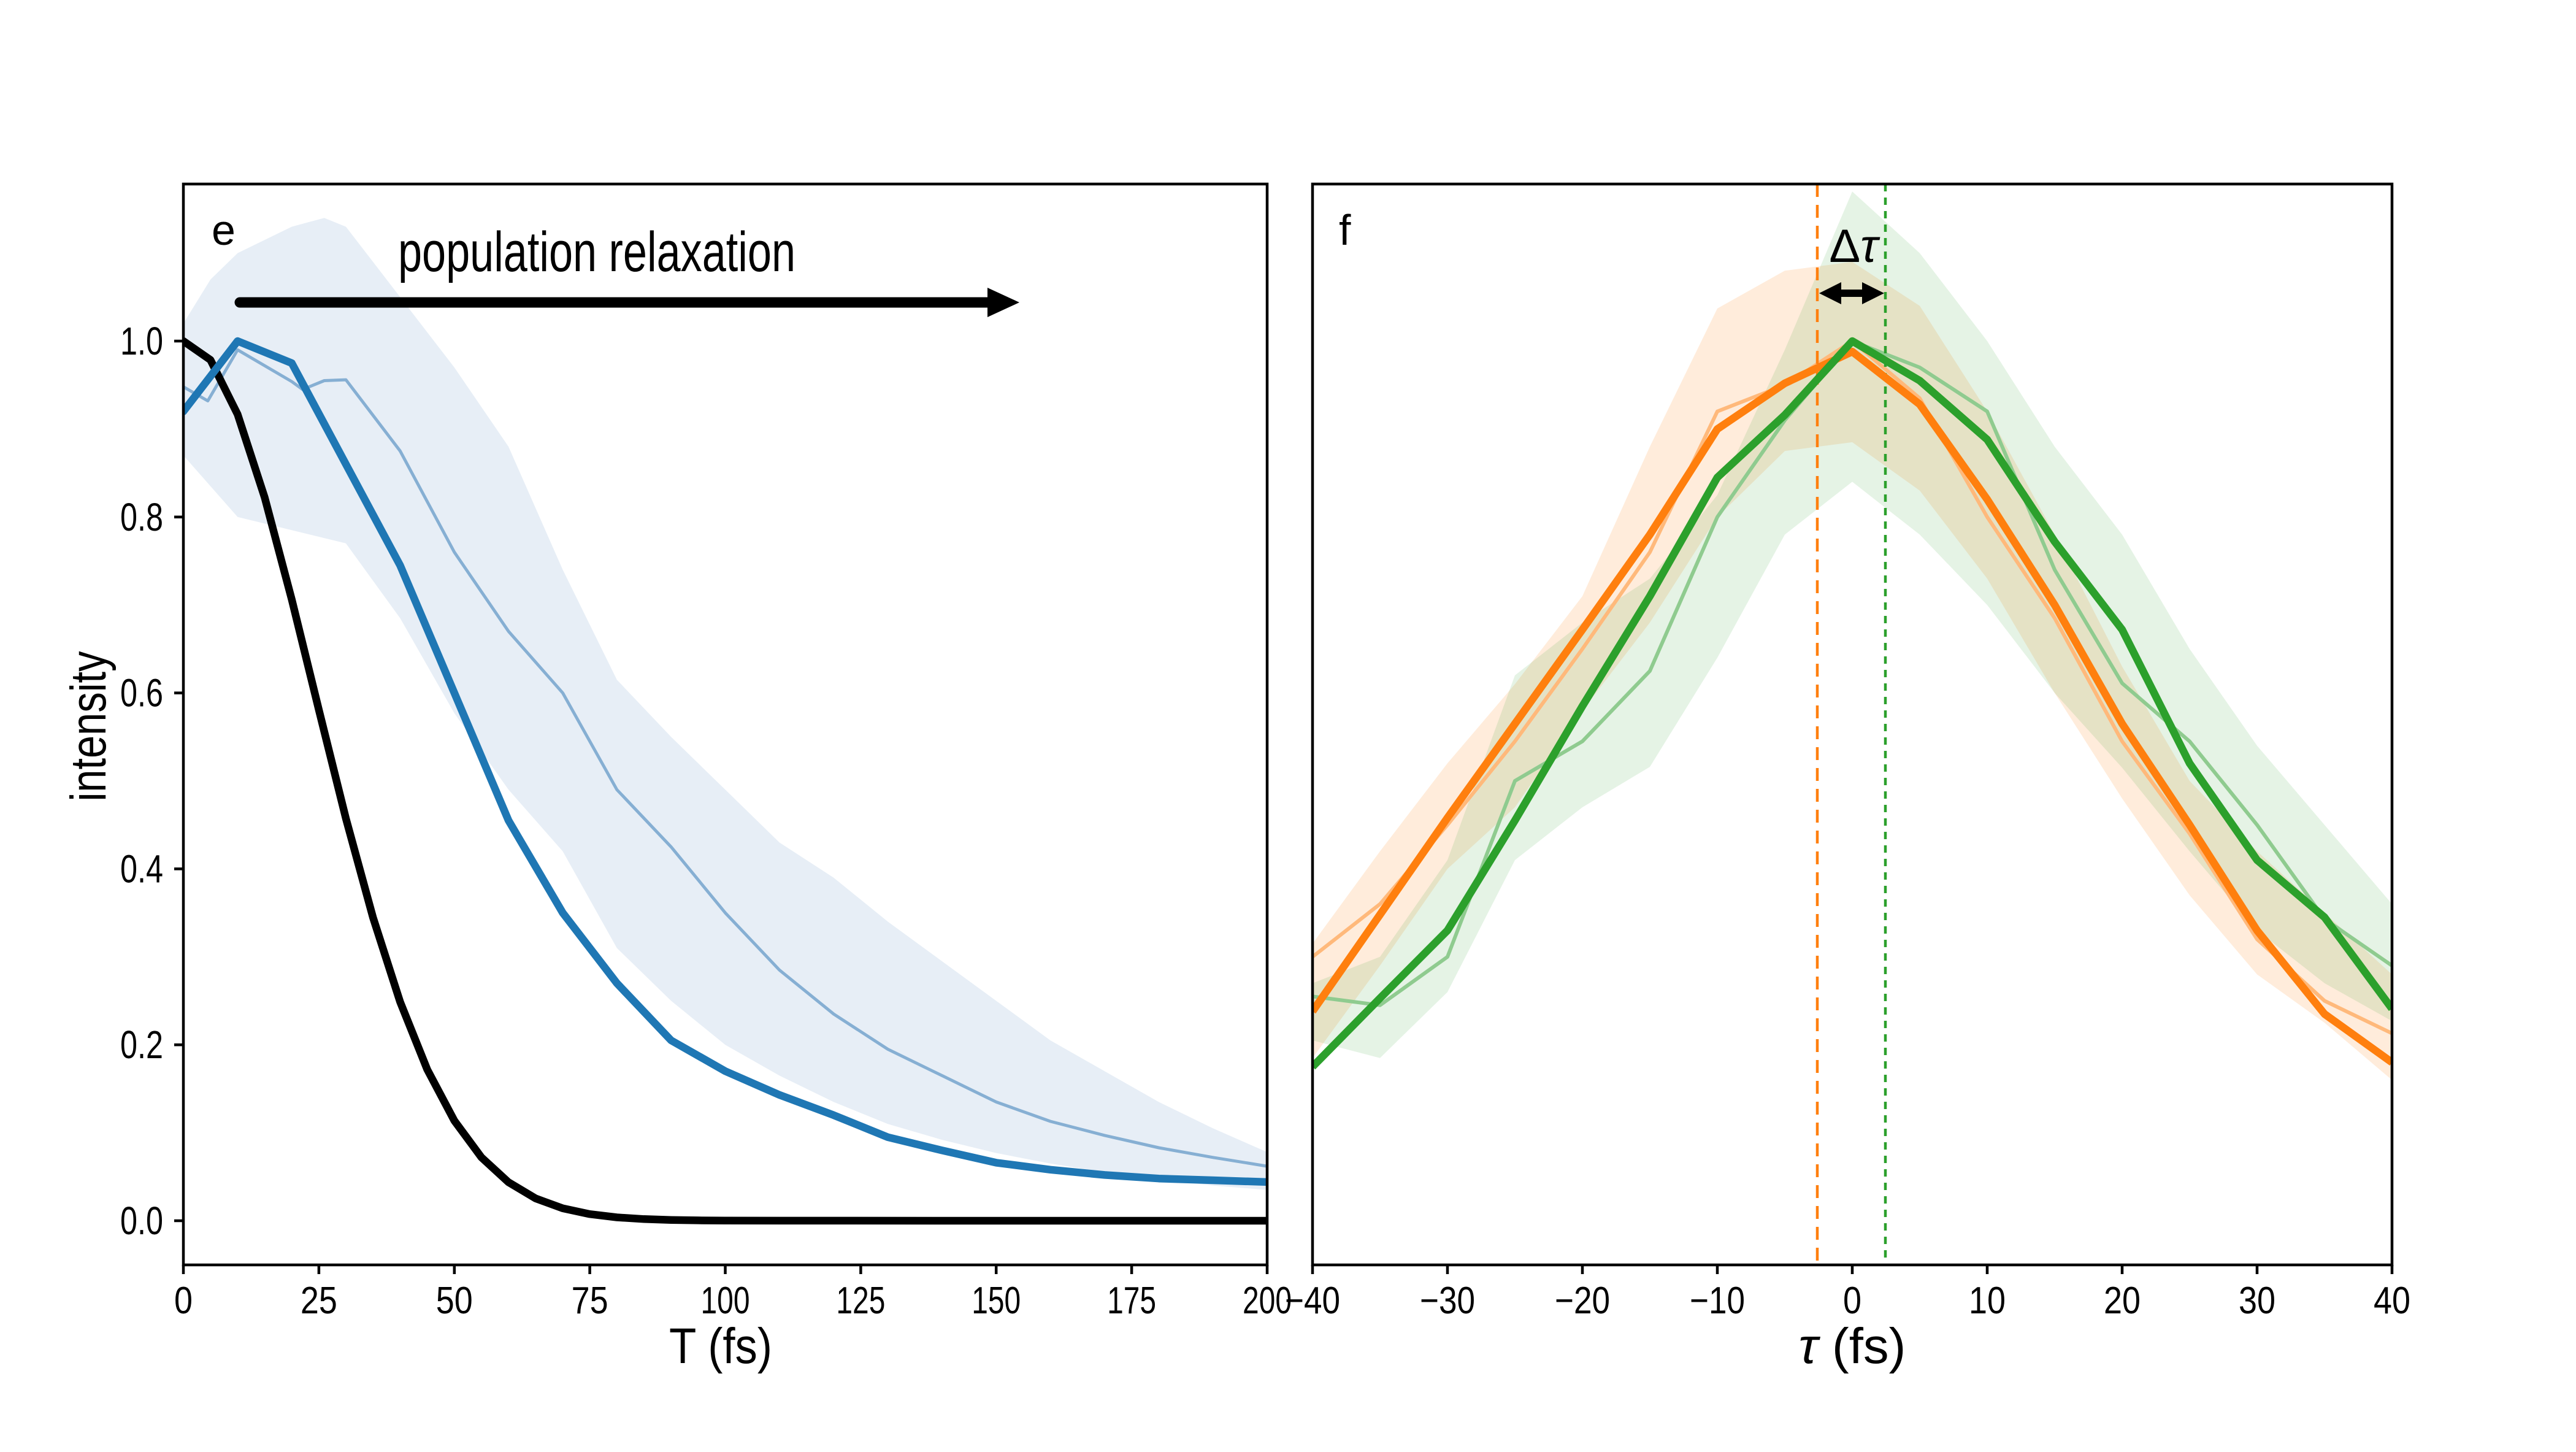 The image size is (2576, 1452). I want to click on svg-text: −20, so click(1582, 1301).